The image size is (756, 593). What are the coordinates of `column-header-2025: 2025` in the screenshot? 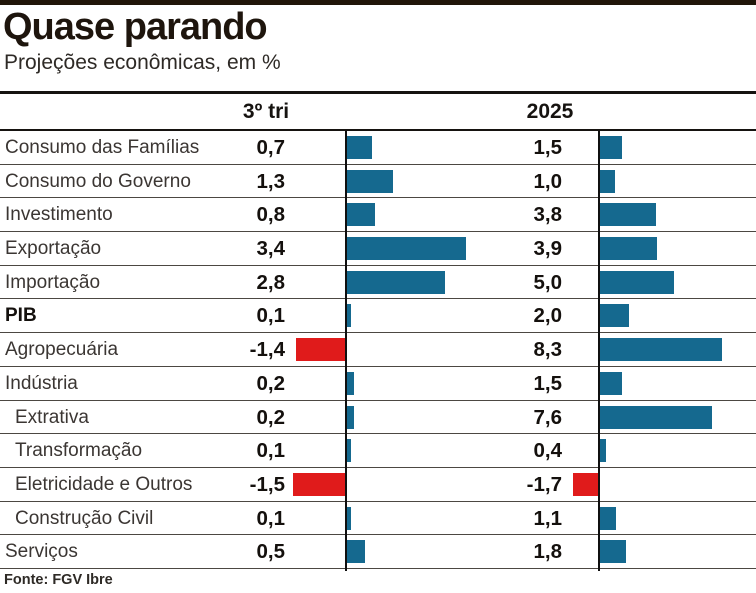 It's located at (550, 111).